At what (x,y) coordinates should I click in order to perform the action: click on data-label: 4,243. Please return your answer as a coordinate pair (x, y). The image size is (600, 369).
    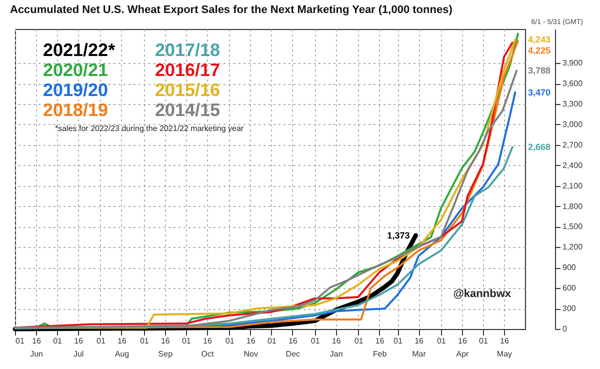
    Looking at the image, I should click on (539, 39).